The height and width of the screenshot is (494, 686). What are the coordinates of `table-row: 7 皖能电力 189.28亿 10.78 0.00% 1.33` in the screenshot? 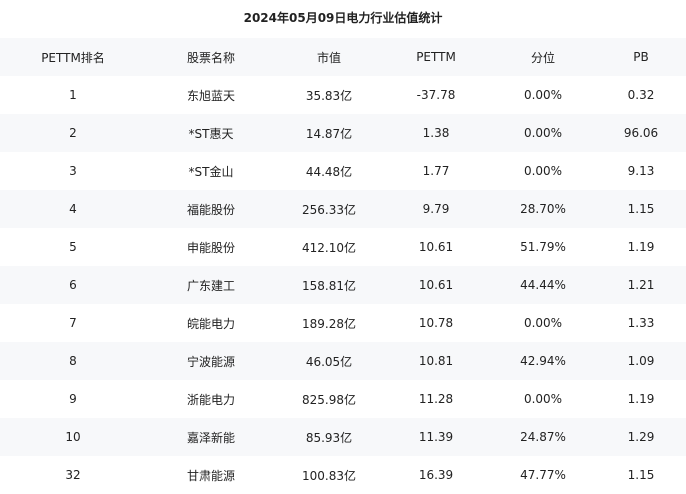 It's located at (343, 323).